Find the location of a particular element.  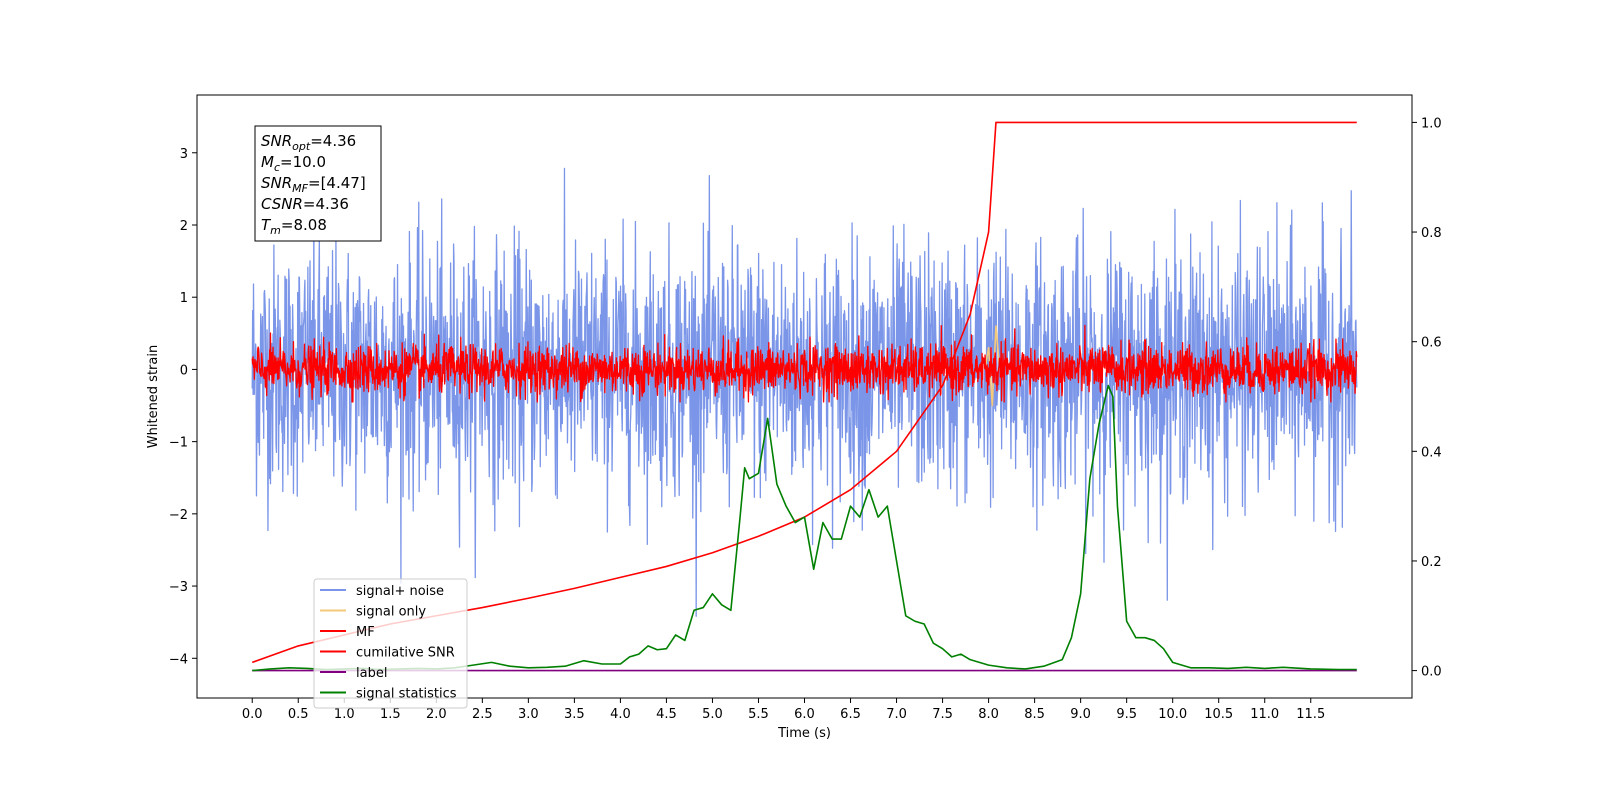

y-right-tick-label: 0.8 is located at coordinates (1431, 233).